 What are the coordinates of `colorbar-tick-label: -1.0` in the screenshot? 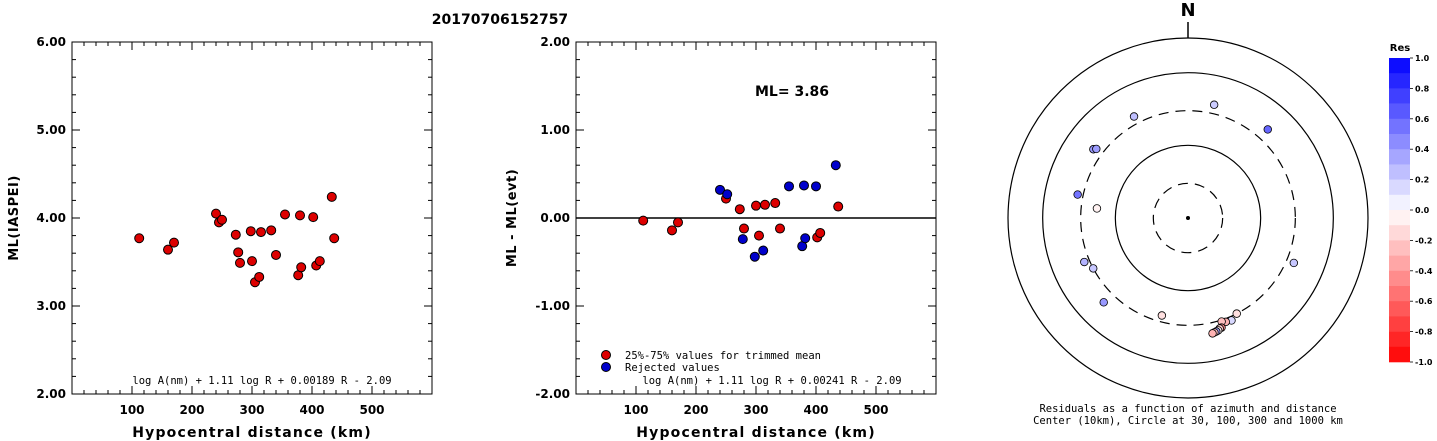 It's located at (1424, 362).